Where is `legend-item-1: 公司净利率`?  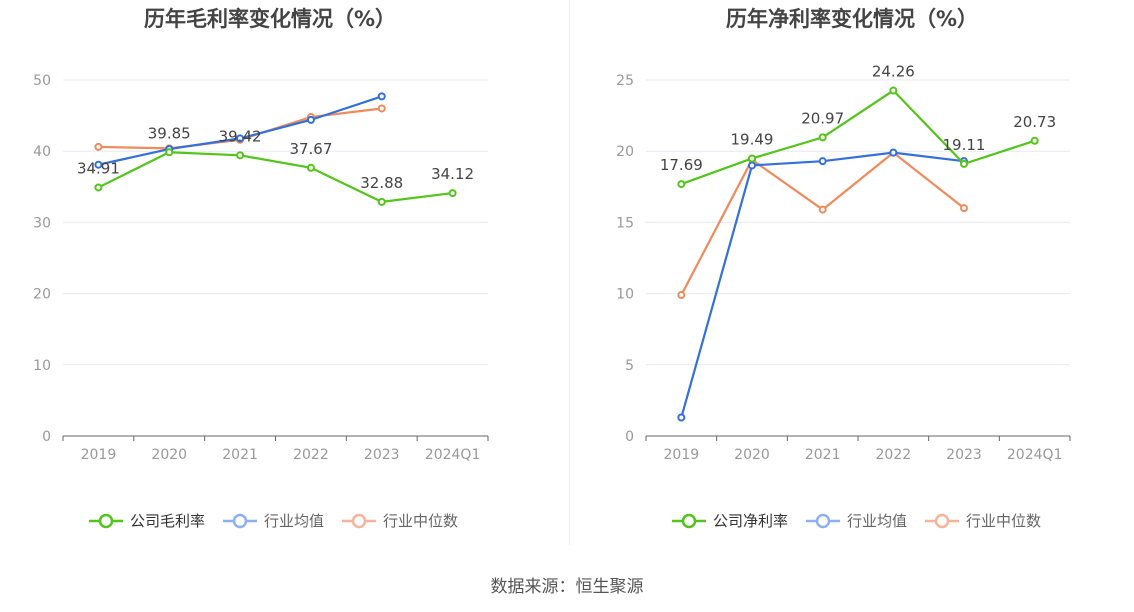 legend-item-1: 公司净利率 is located at coordinates (730, 521).